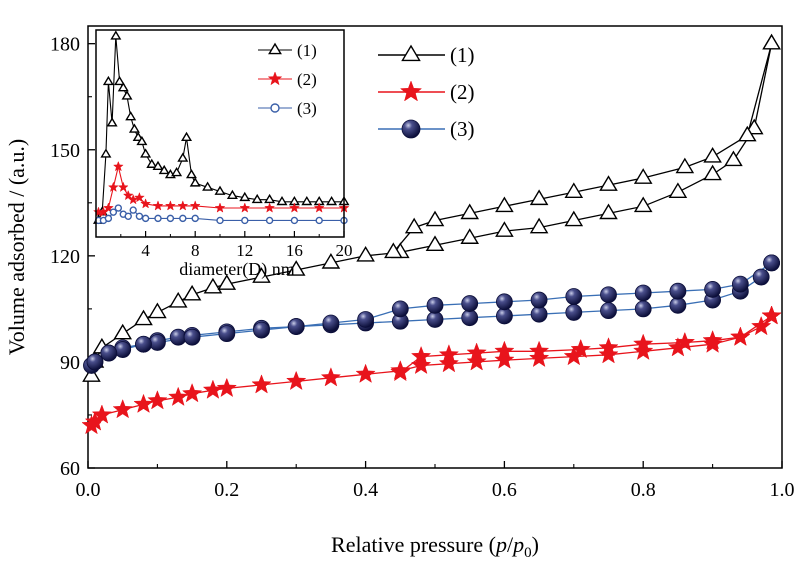 The image size is (800, 563). What do you see at coordinates (226, 490) in the screenshot?
I see `x-tick-label: 0.2` at bounding box center [226, 490].